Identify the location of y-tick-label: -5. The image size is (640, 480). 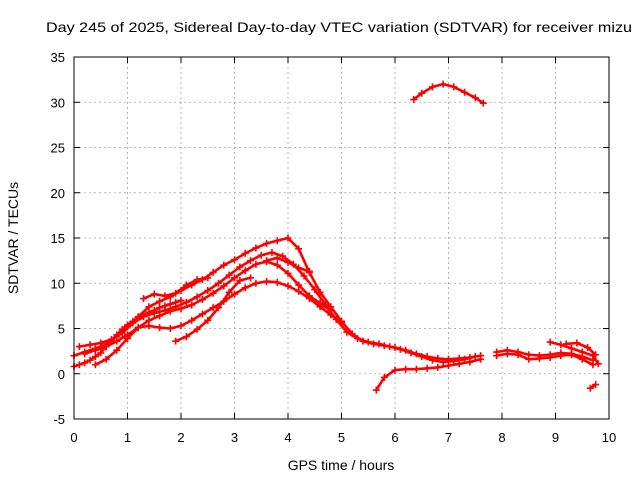
(59, 419).